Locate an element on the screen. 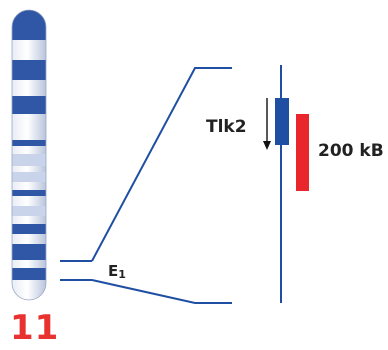 This screenshot has width=388, height=350. scale-bar-200kb is located at coordinates (302, 152).